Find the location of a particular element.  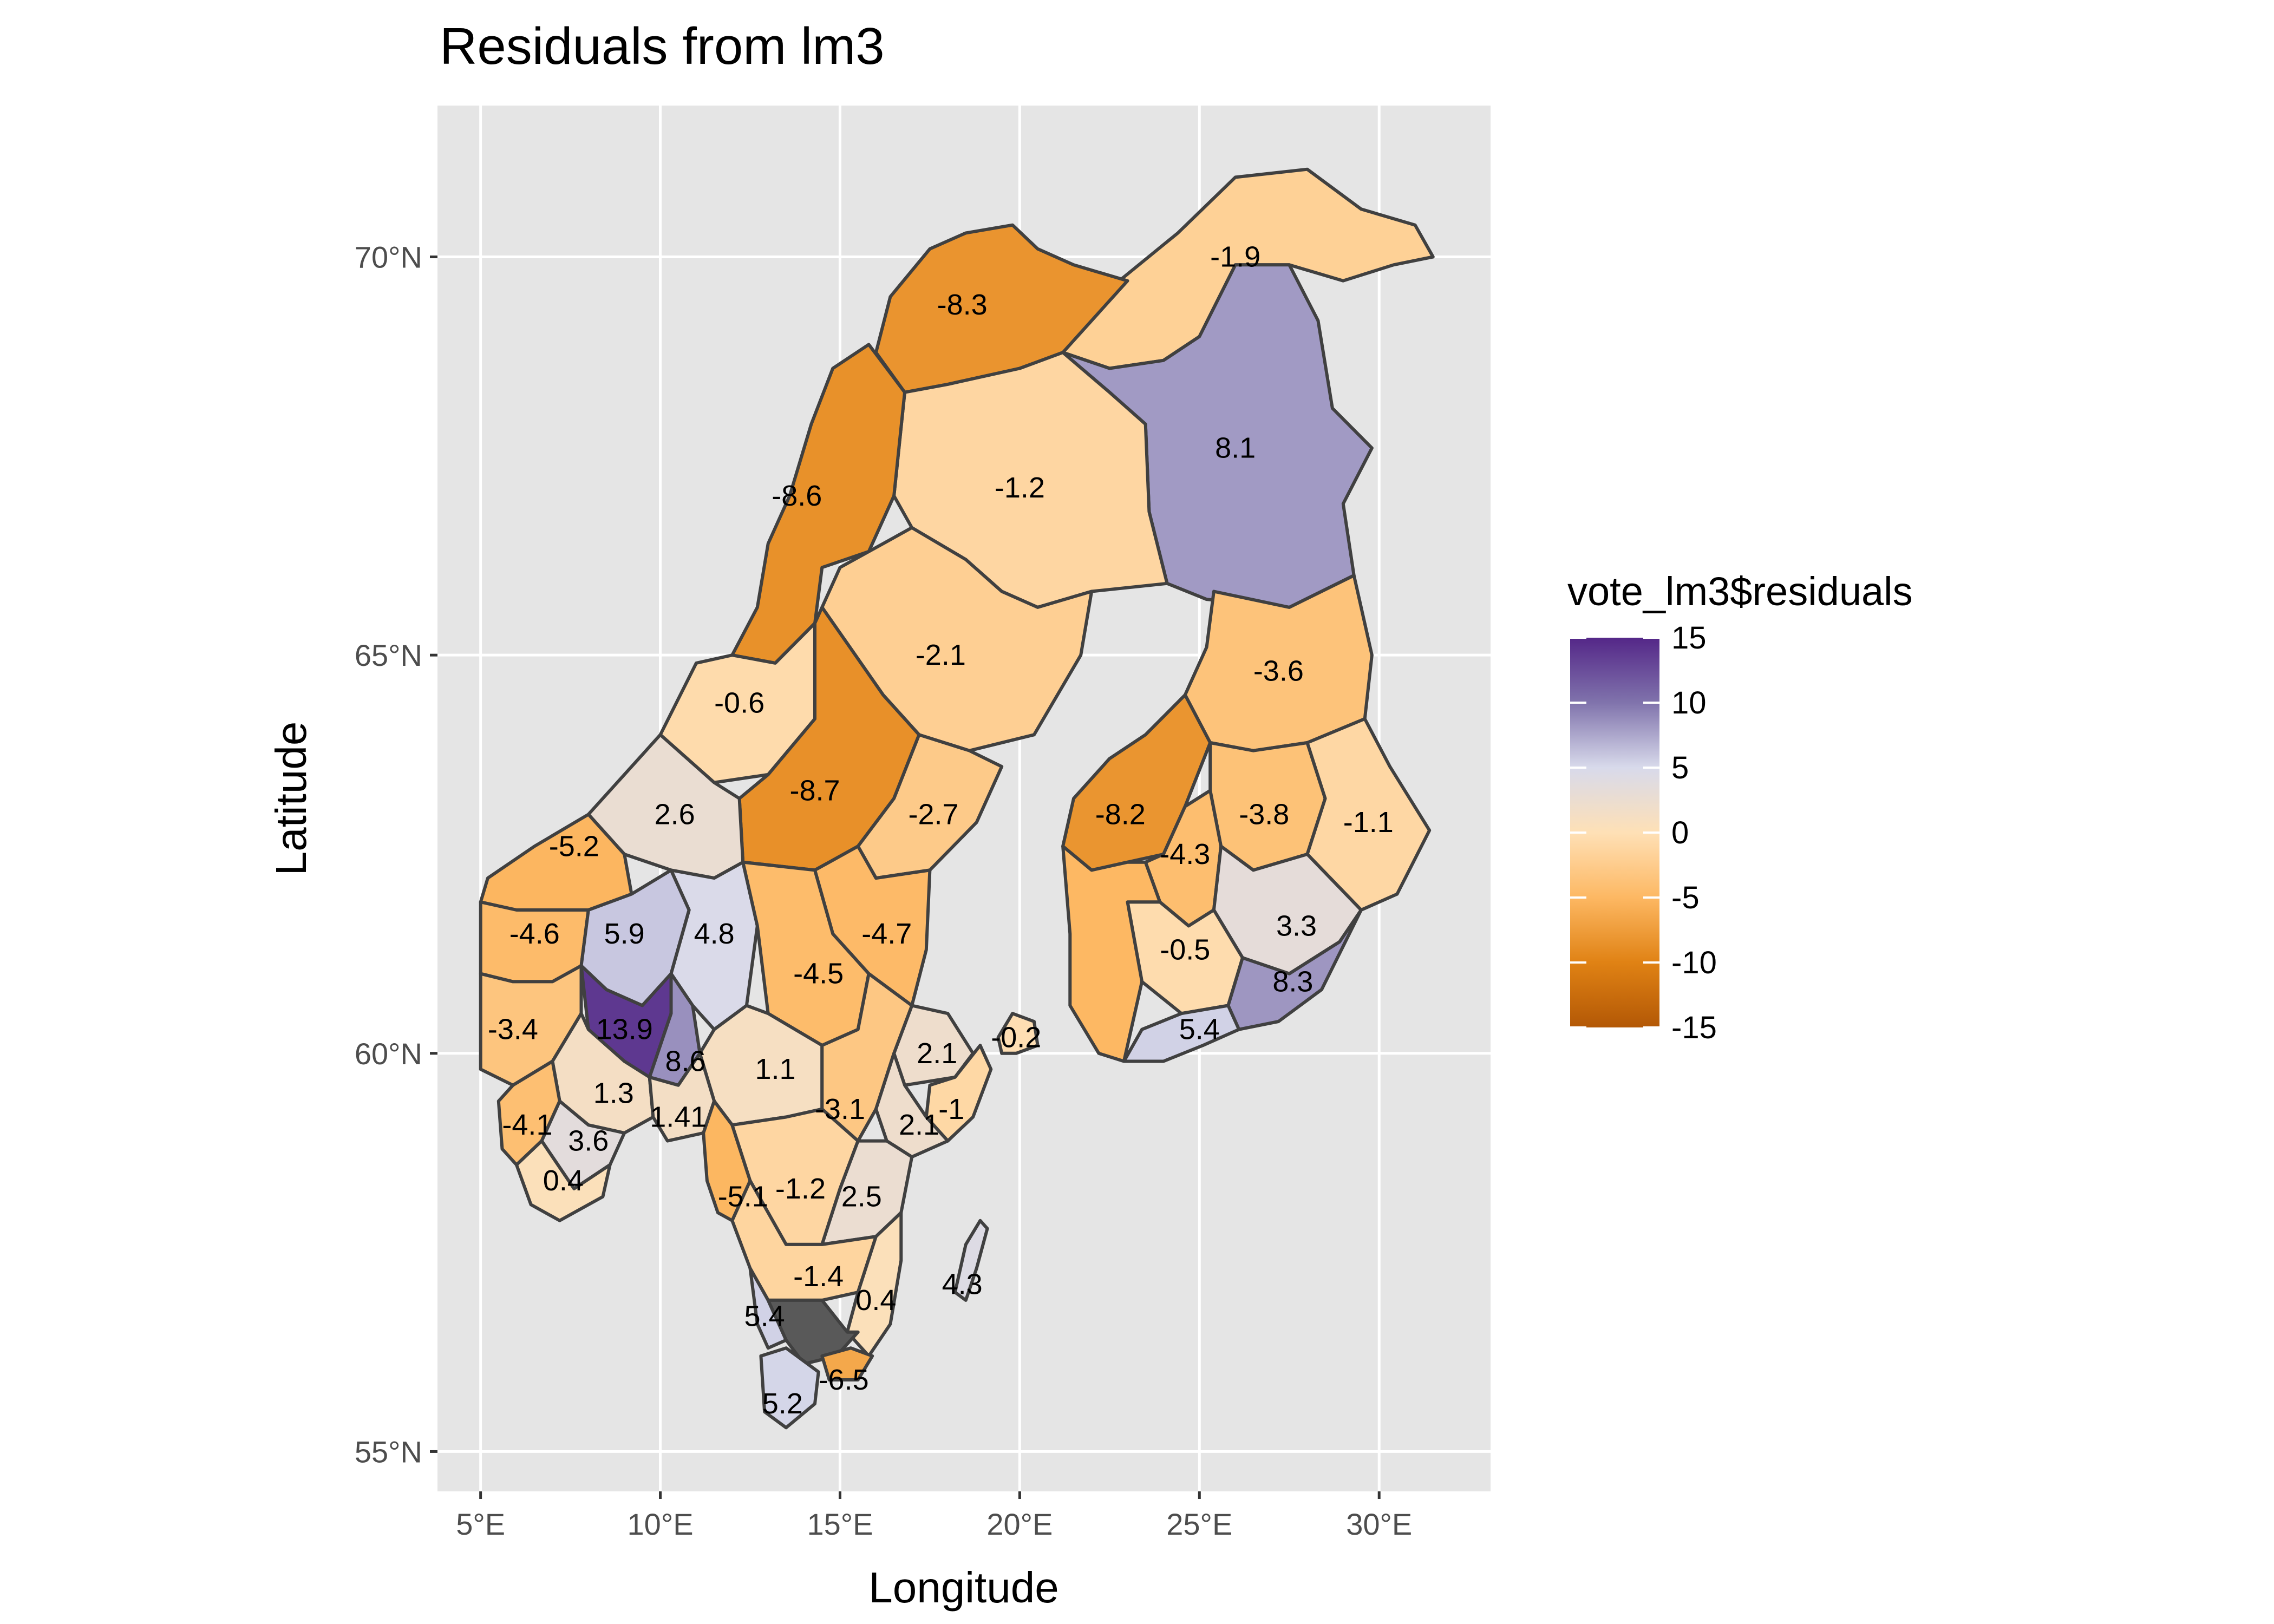

region-value-label: 2.6 is located at coordinates (675, 814).